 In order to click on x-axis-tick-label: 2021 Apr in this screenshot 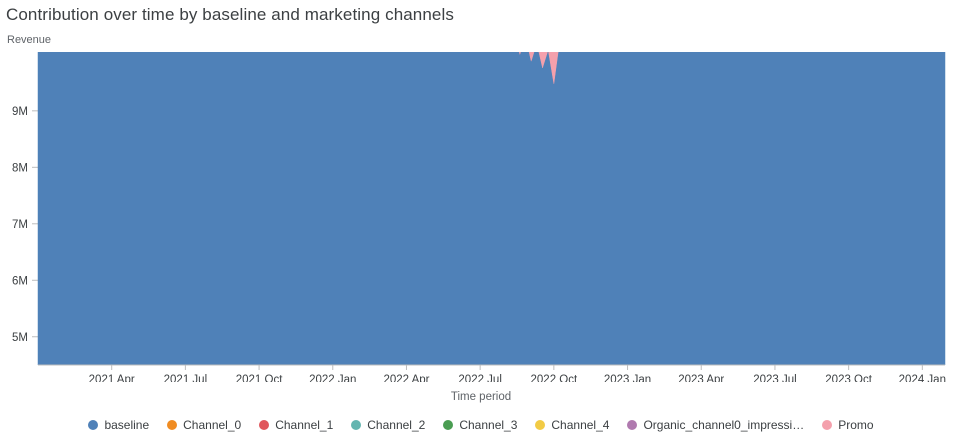, I will do `click(112, 378)`.